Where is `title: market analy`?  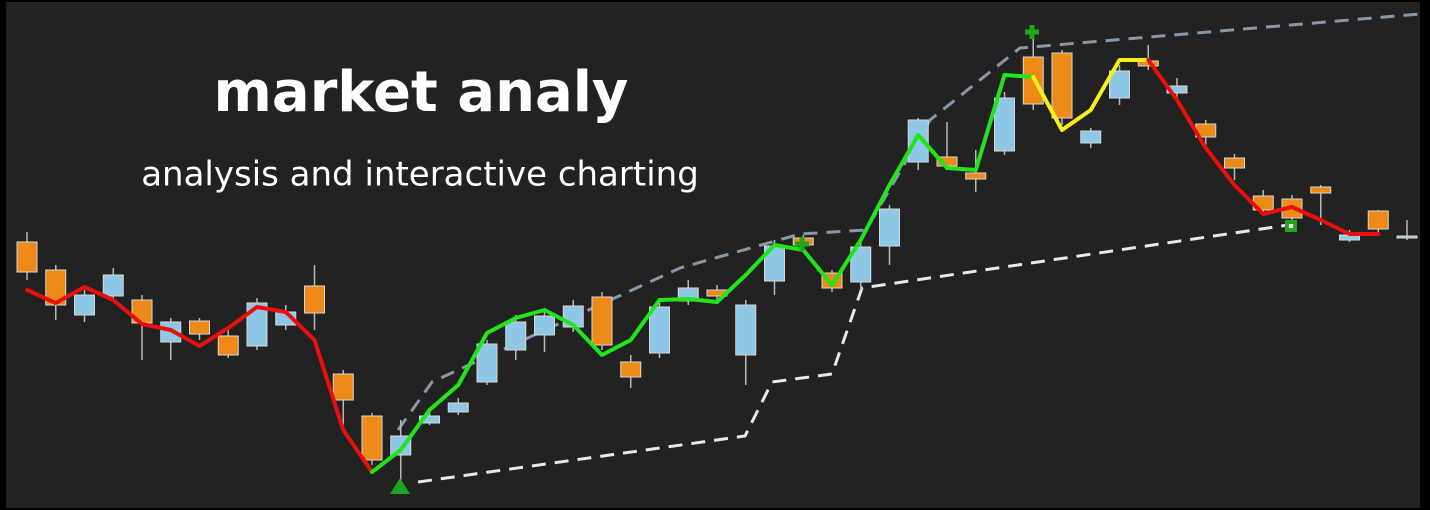
title: market analy is located at coordinates (421, 92).